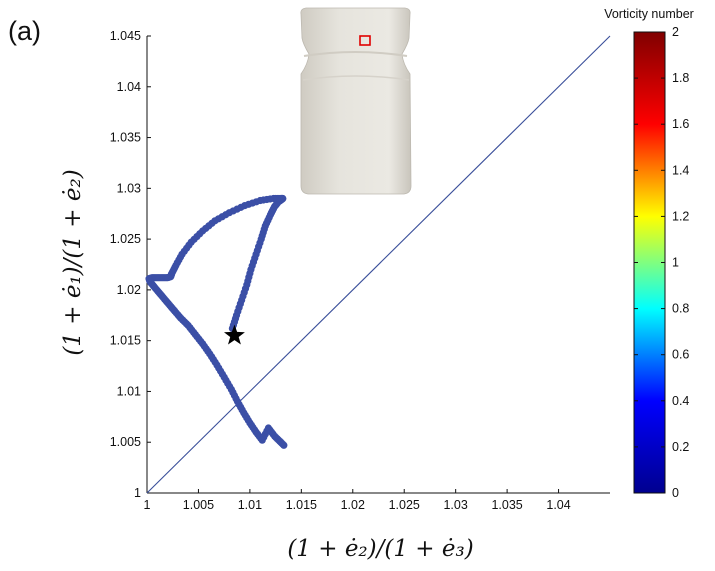 The image size is (715, 571). I want to click on colorbar-tick-label: 0, so click(675, 493).